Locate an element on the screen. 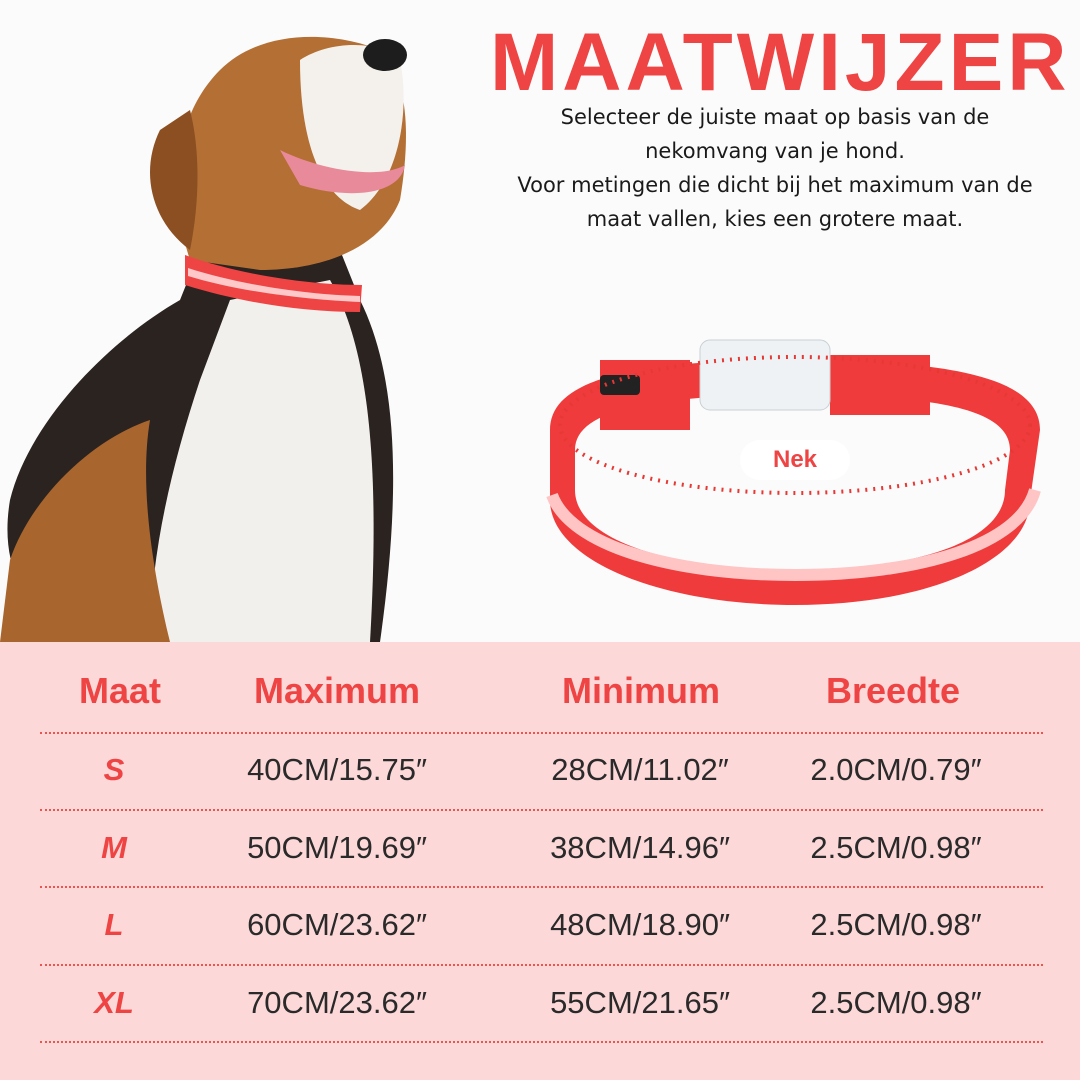 The width and height of the screenshot is (1080, 1080). description-line: Selecteer de juiste maat op basis van de is located at coordinates (775, 117).